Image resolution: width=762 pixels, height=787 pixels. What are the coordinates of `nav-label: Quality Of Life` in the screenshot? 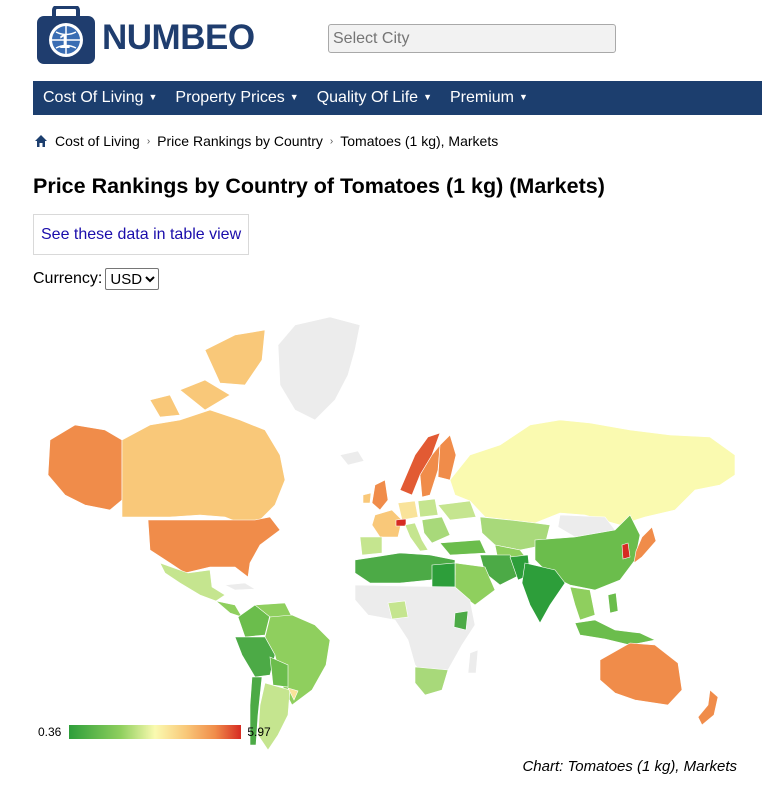 It's located at (367, 97).